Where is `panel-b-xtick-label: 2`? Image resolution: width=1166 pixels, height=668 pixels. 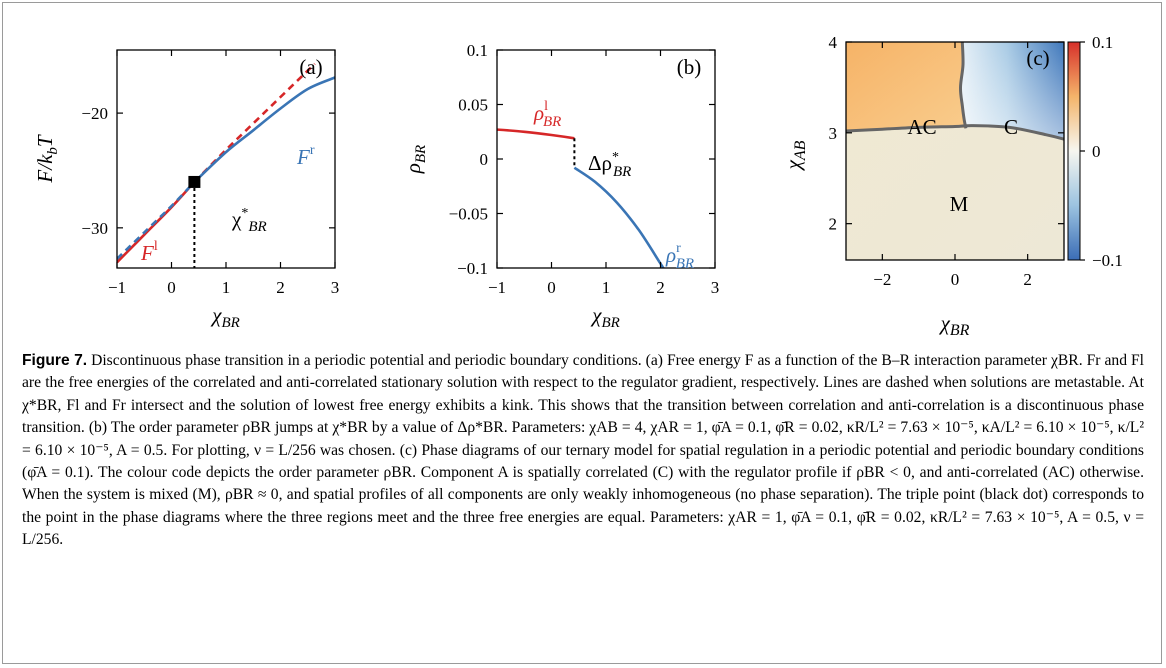
panel-b-xtick-label: 2 is located at coordinates (660, 287).